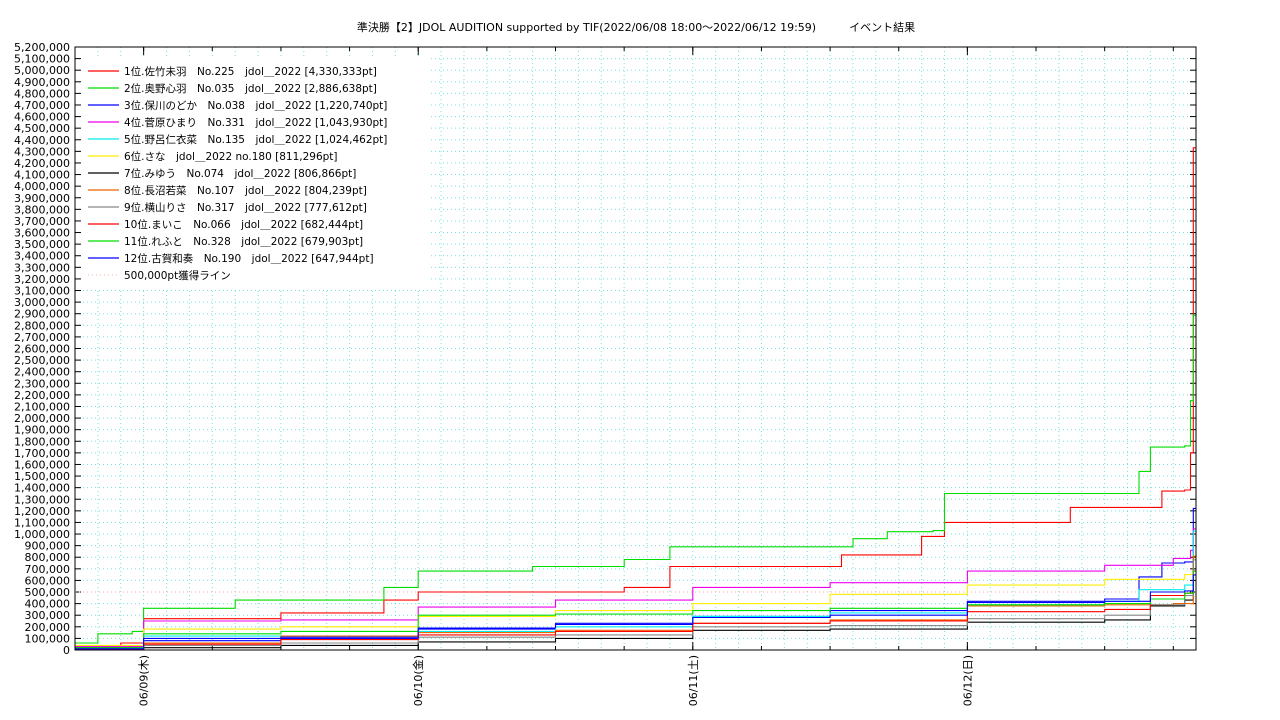  What do you see at coordinates (42, 151) in the screenshot?
I see `y-tick-label: 4,300,000` at bounding box center [42, 151].